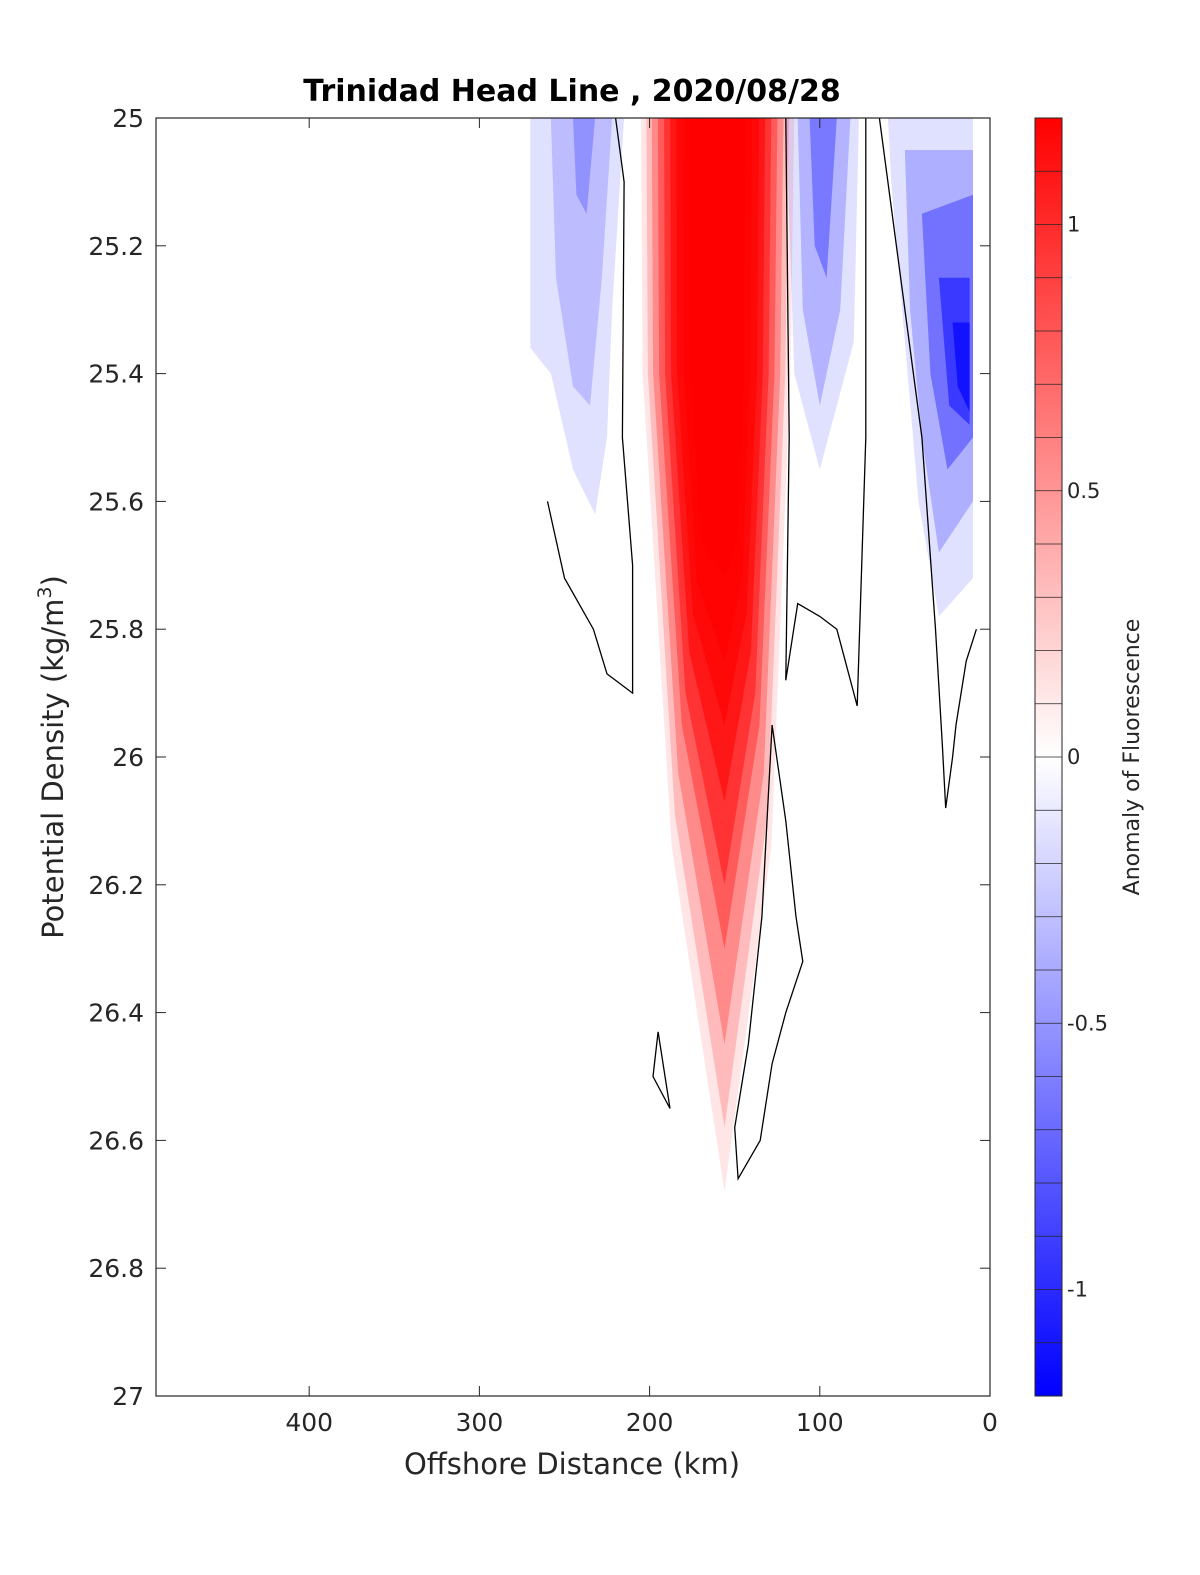 This screenshot has width=1200, height=1575. Describe the element at coordinates (1077, 1290) in the screenshot. I see `colorbar-tick-label: -1` at that location.